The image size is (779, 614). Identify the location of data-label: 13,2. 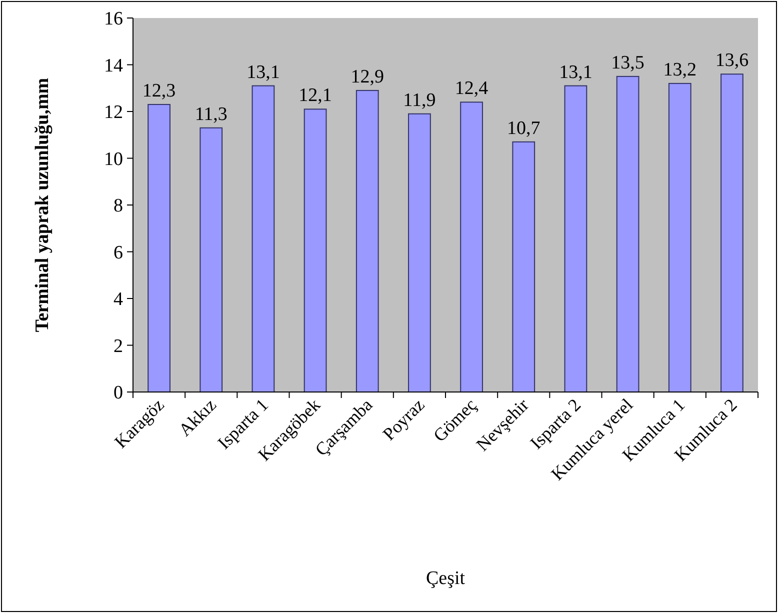
(679, 69).